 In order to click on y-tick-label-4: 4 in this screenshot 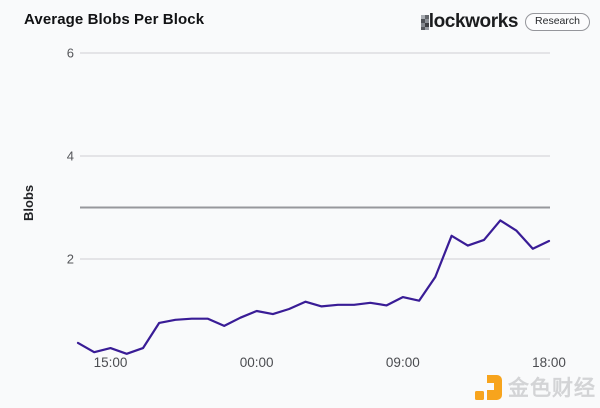, I will do `click(70, 156)`.